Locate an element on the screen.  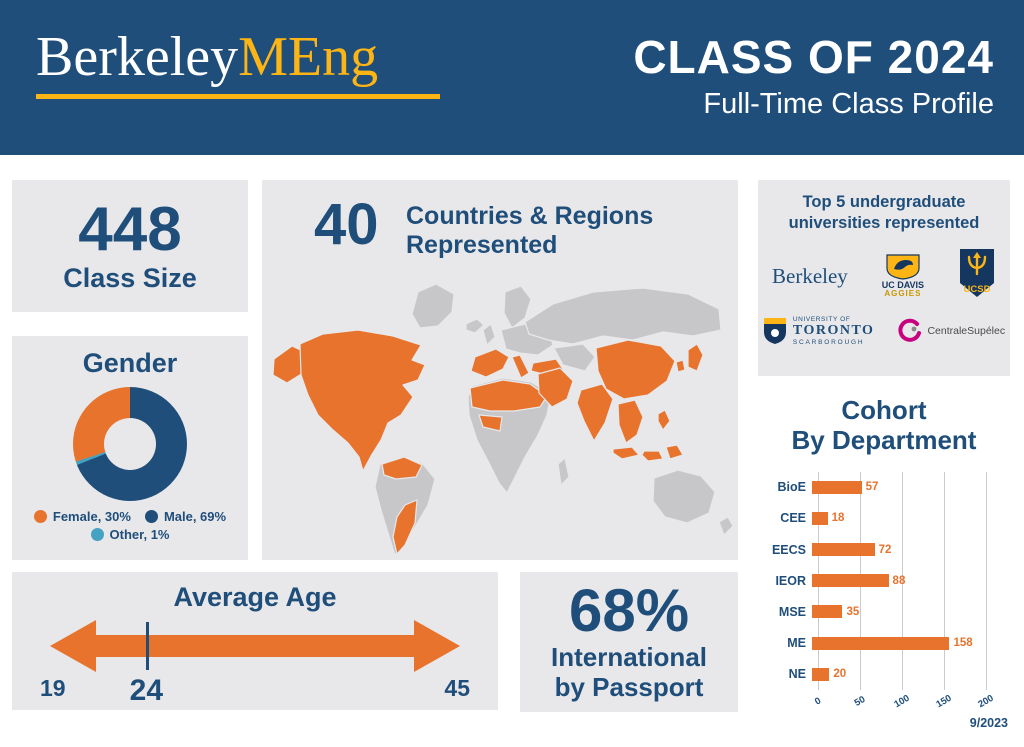
age-range-arrow: 24 is located at coordinates (255, 663).